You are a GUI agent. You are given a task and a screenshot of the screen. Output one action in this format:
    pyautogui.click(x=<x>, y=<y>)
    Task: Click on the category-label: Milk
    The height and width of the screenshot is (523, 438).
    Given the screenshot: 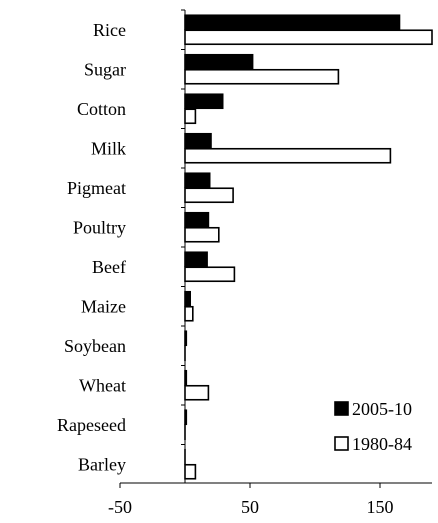 What is the action you would take?
    pyautogui.click(x=108, y=148)
    